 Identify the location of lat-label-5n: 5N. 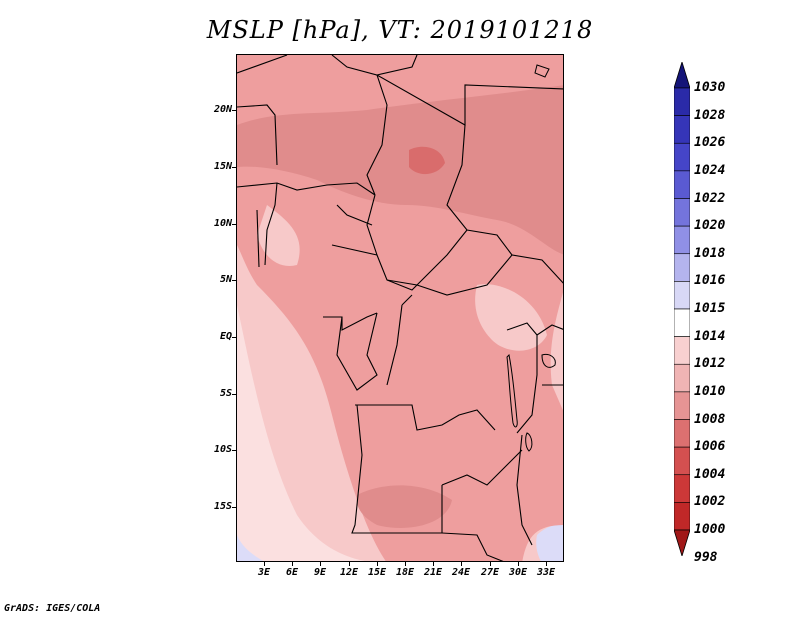
(225, 279).